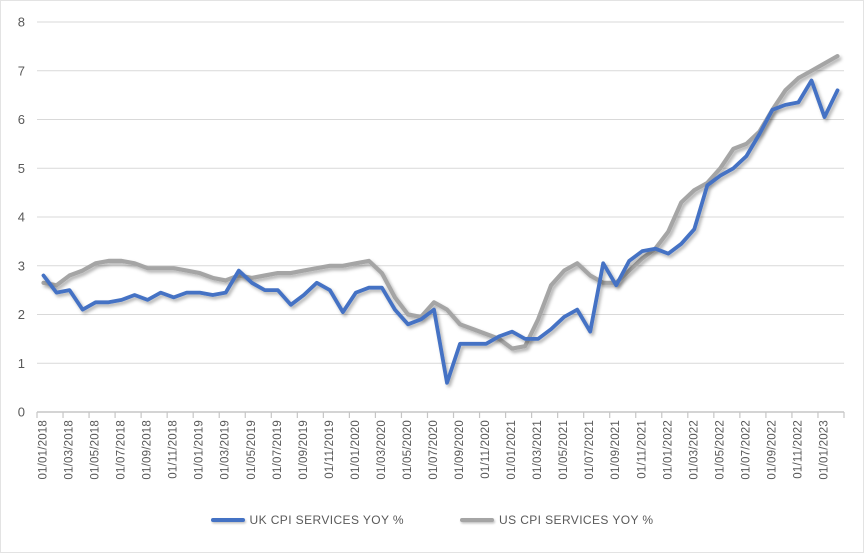 This screenshot has height=553, width=864. I want to click on legend-label-uk: UK CPI SERVICES YOY %, so click(326, 520).